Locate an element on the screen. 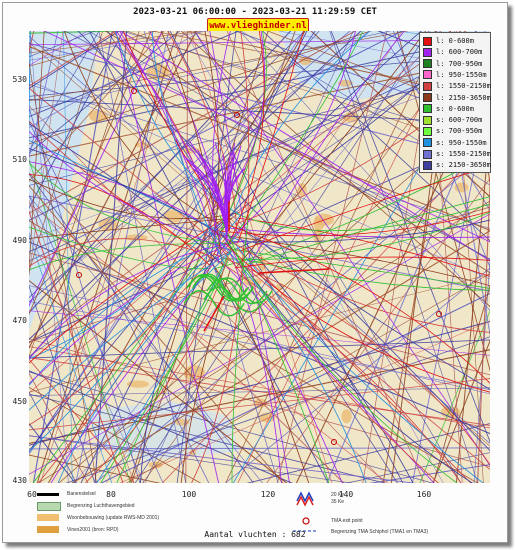  legend-item: s: 1550-2150m is located at coordinates (457, 154).